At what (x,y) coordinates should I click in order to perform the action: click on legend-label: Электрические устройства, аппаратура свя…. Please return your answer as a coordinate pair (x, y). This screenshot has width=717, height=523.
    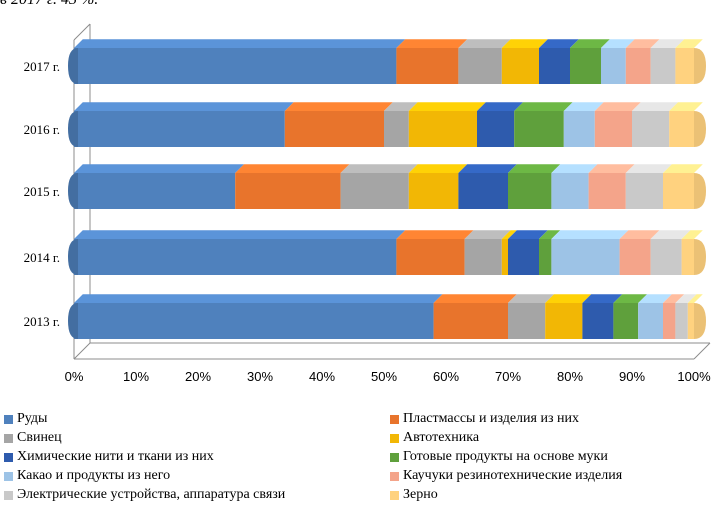
    Looking at the image, I should click on (151, 494).